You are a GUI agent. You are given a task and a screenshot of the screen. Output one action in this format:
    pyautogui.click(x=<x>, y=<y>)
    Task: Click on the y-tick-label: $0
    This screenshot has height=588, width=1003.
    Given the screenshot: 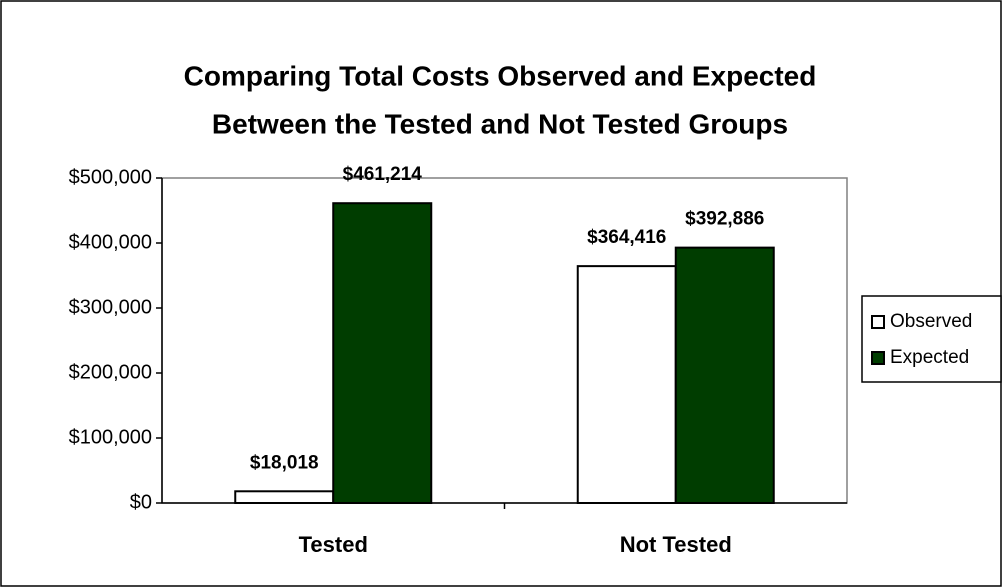 What is the action you would take?
    pyautogui.click(x=141, y=502)
    